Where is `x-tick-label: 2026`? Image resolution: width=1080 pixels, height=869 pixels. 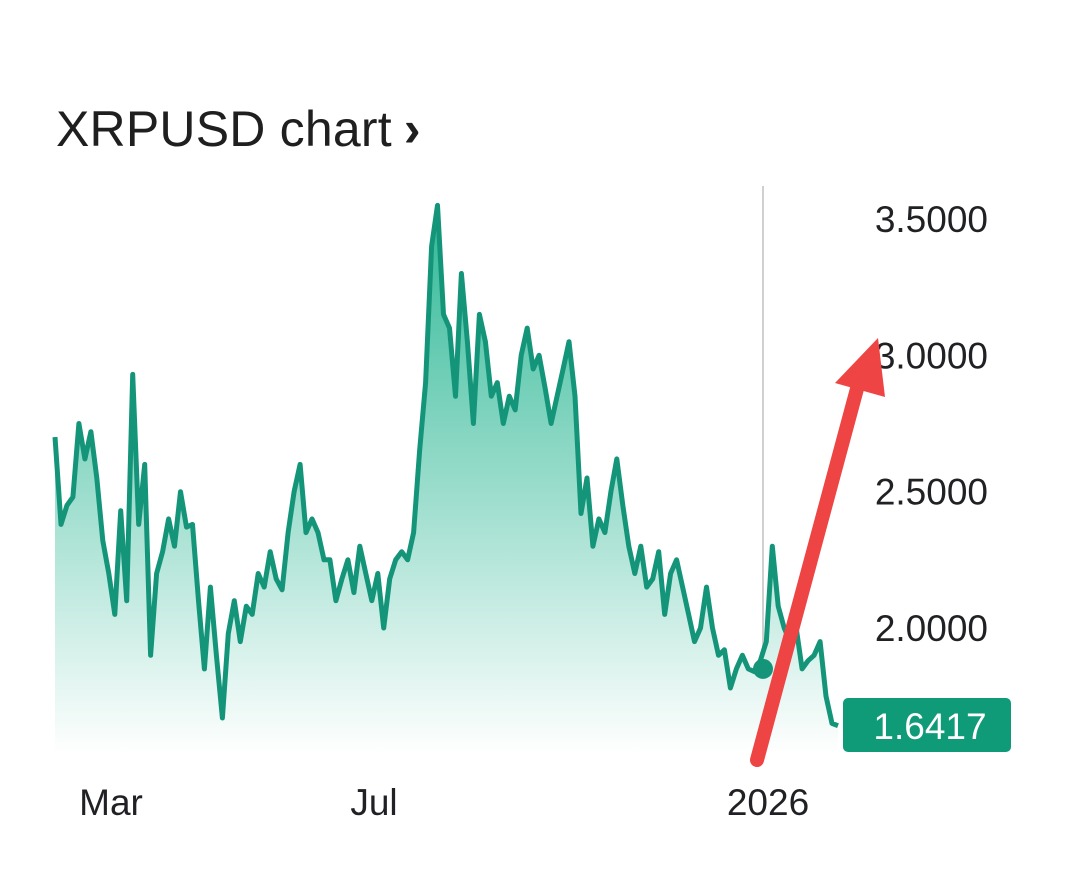
x-tick-label: 2026 is located at coordinates (768, 802).